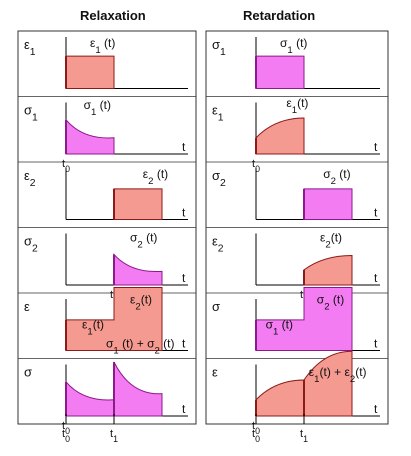 This screenshot has height=456, width=411. What do you see at coordinates (338, 375) in the screenshot?
I see `curve-label-0: ε1(t) + ε2(t)` at bounding box center [338, 375].